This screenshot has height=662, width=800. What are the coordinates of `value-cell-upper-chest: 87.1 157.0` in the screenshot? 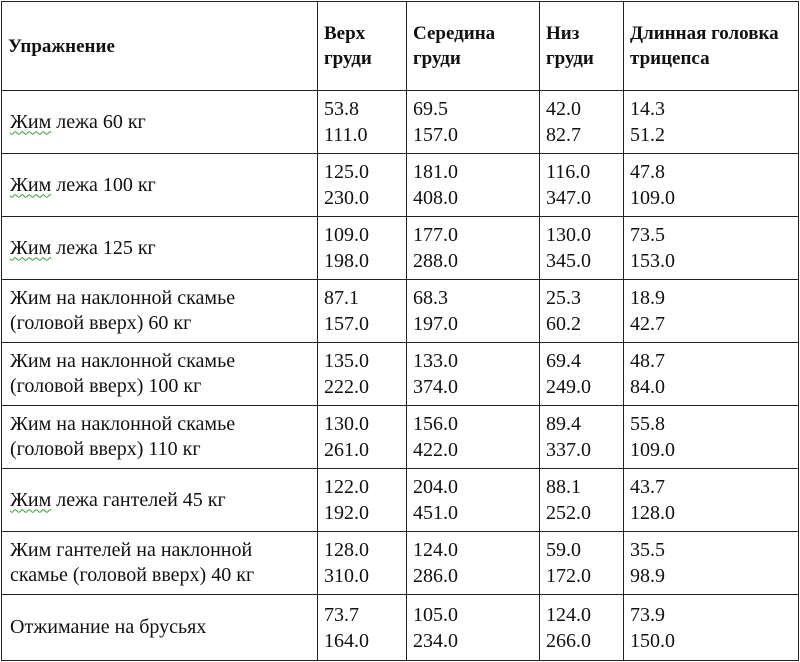 It's located at (362, 311).